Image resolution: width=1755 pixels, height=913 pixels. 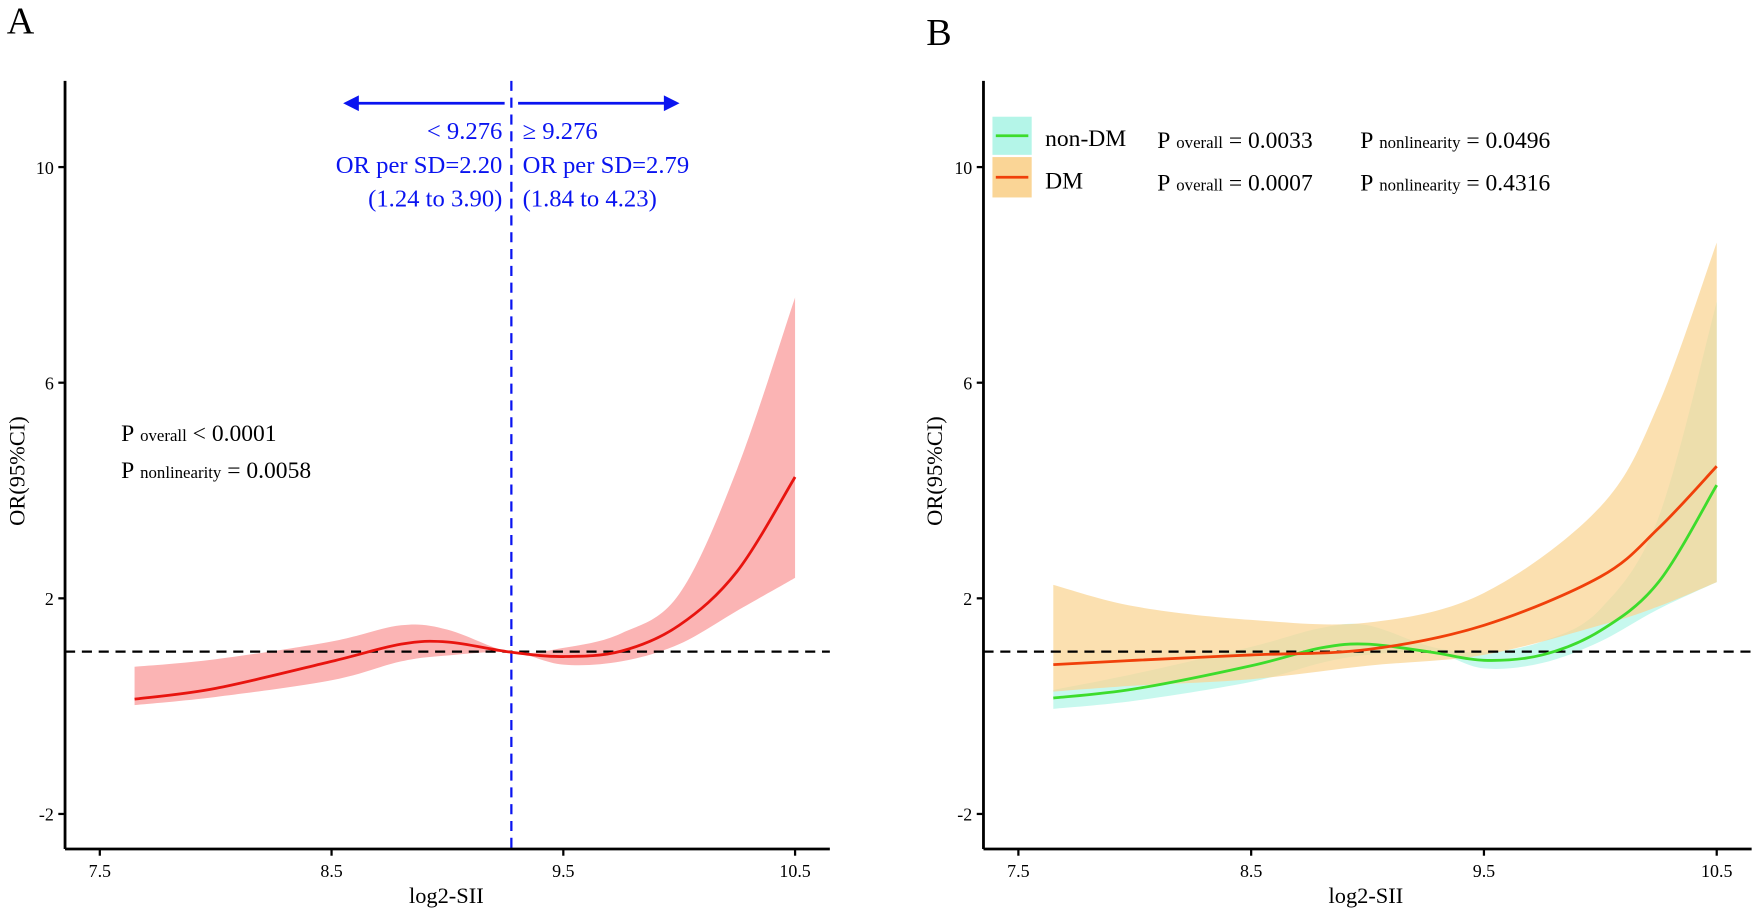 I want to click on curve-overall, so click(x=465, y=588).